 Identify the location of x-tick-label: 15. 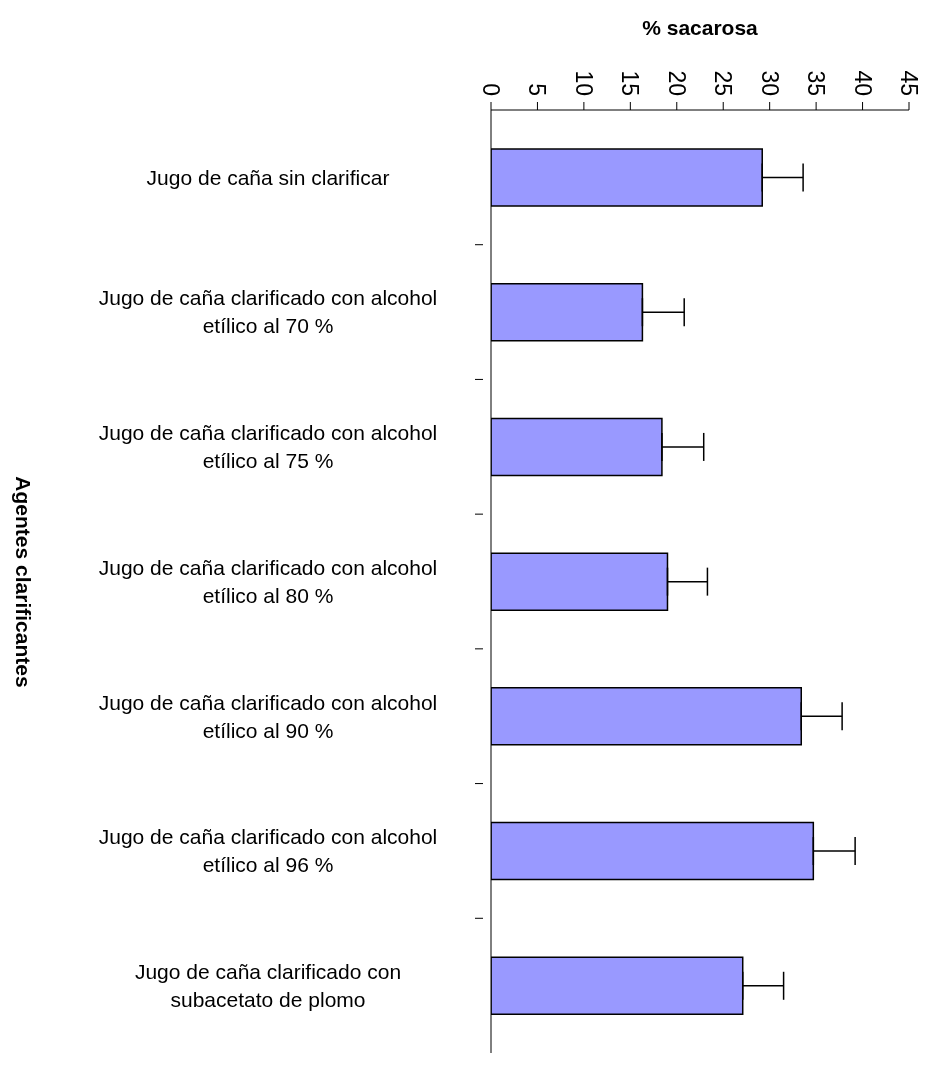
(630, 83).